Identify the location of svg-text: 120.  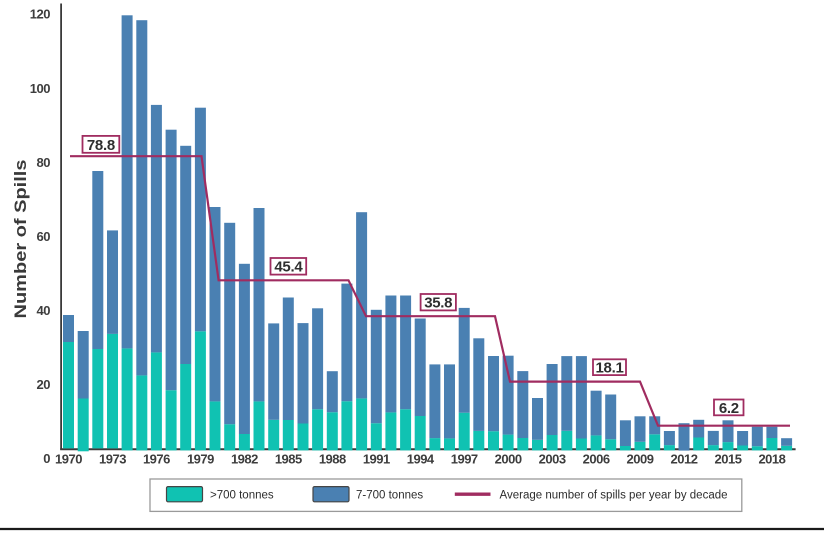
(40, 14).